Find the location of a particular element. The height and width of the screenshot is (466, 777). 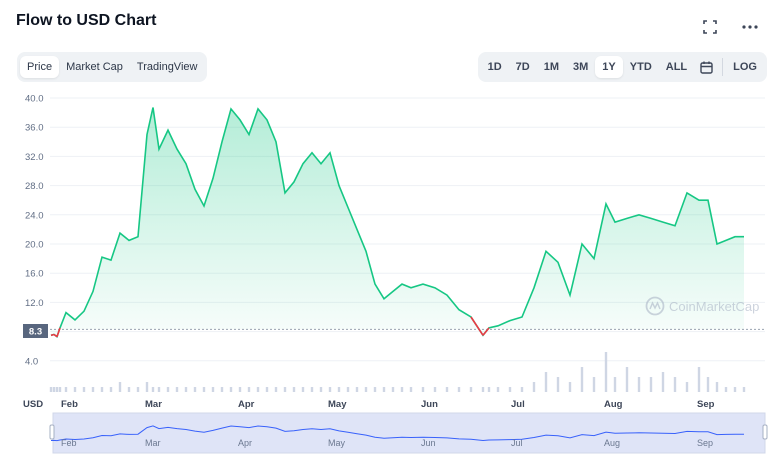

page-title: Flow to USD Chart is located at coordinates (86, 20).